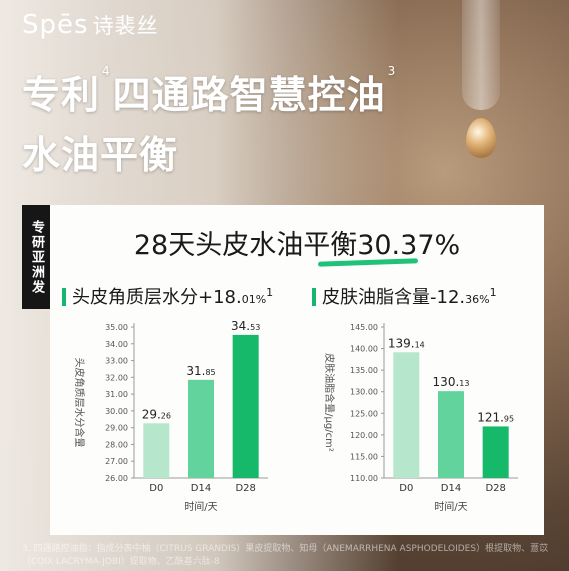 The width and height of the screenshot is (569, 571). What do you see at coordinates (392, 71) in the screenshot?
I see `footnote-ref-3: 3` at bounding box center [392, 71].